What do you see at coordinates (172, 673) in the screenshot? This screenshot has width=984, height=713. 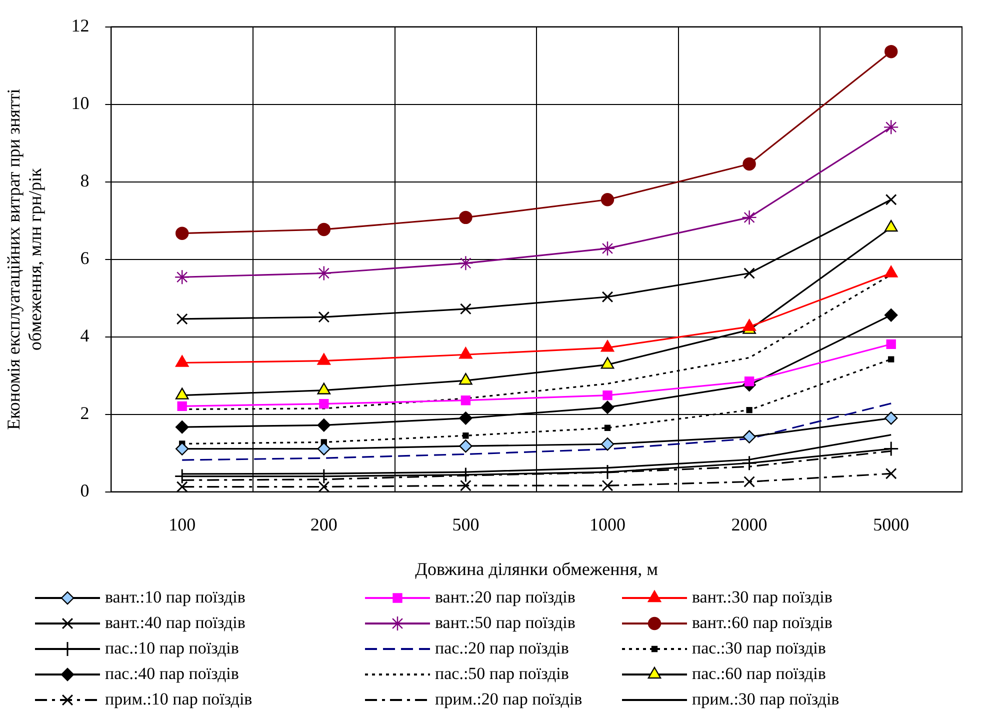 I see `legend-label: пас.:40 пар поїздів` at bounding box center [172, 673].